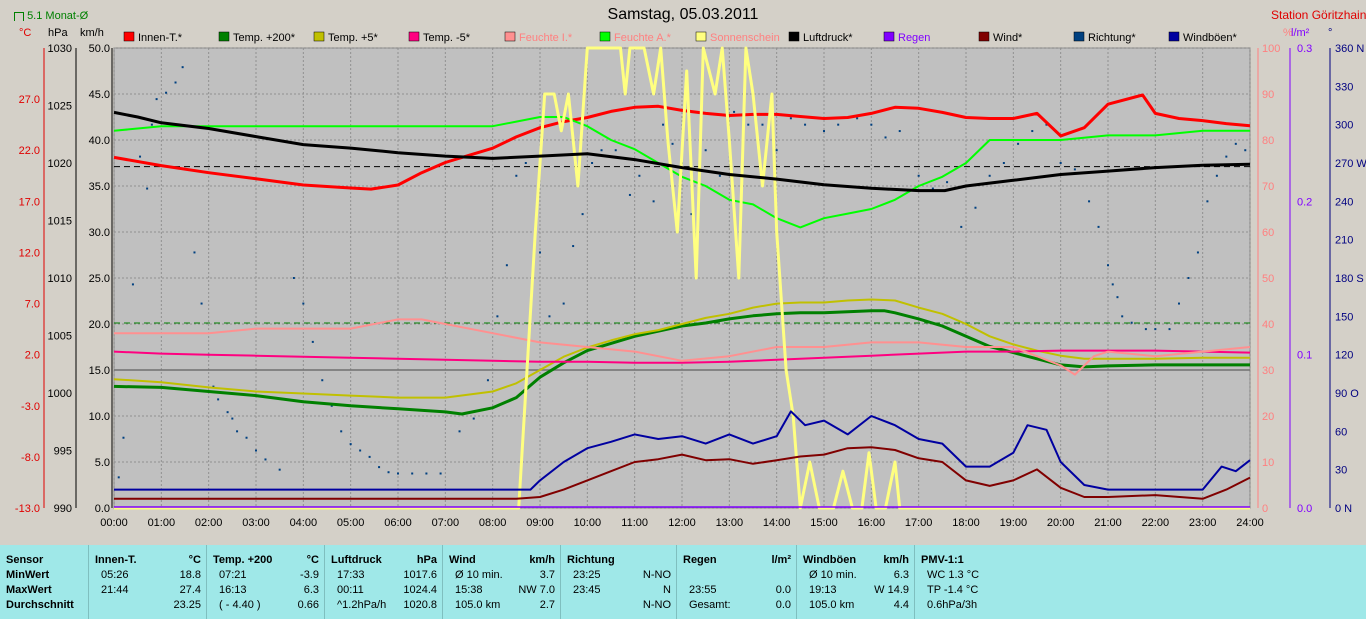 The image size is (1366, 619). I want to click on legend-label: Luftdruck*, so click(828, 38).